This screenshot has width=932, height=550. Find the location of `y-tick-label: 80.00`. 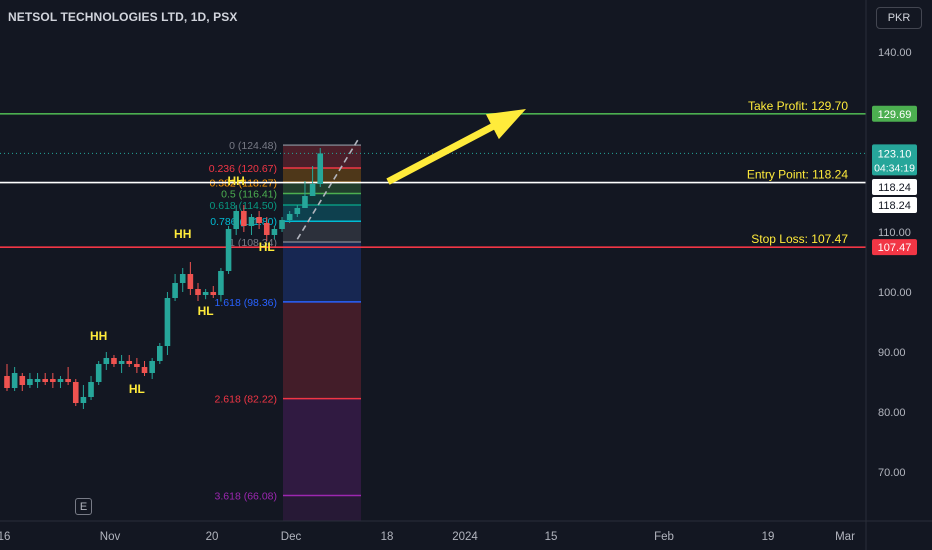

y-tick-label: 80.00 is located at coordinates (892, 413).